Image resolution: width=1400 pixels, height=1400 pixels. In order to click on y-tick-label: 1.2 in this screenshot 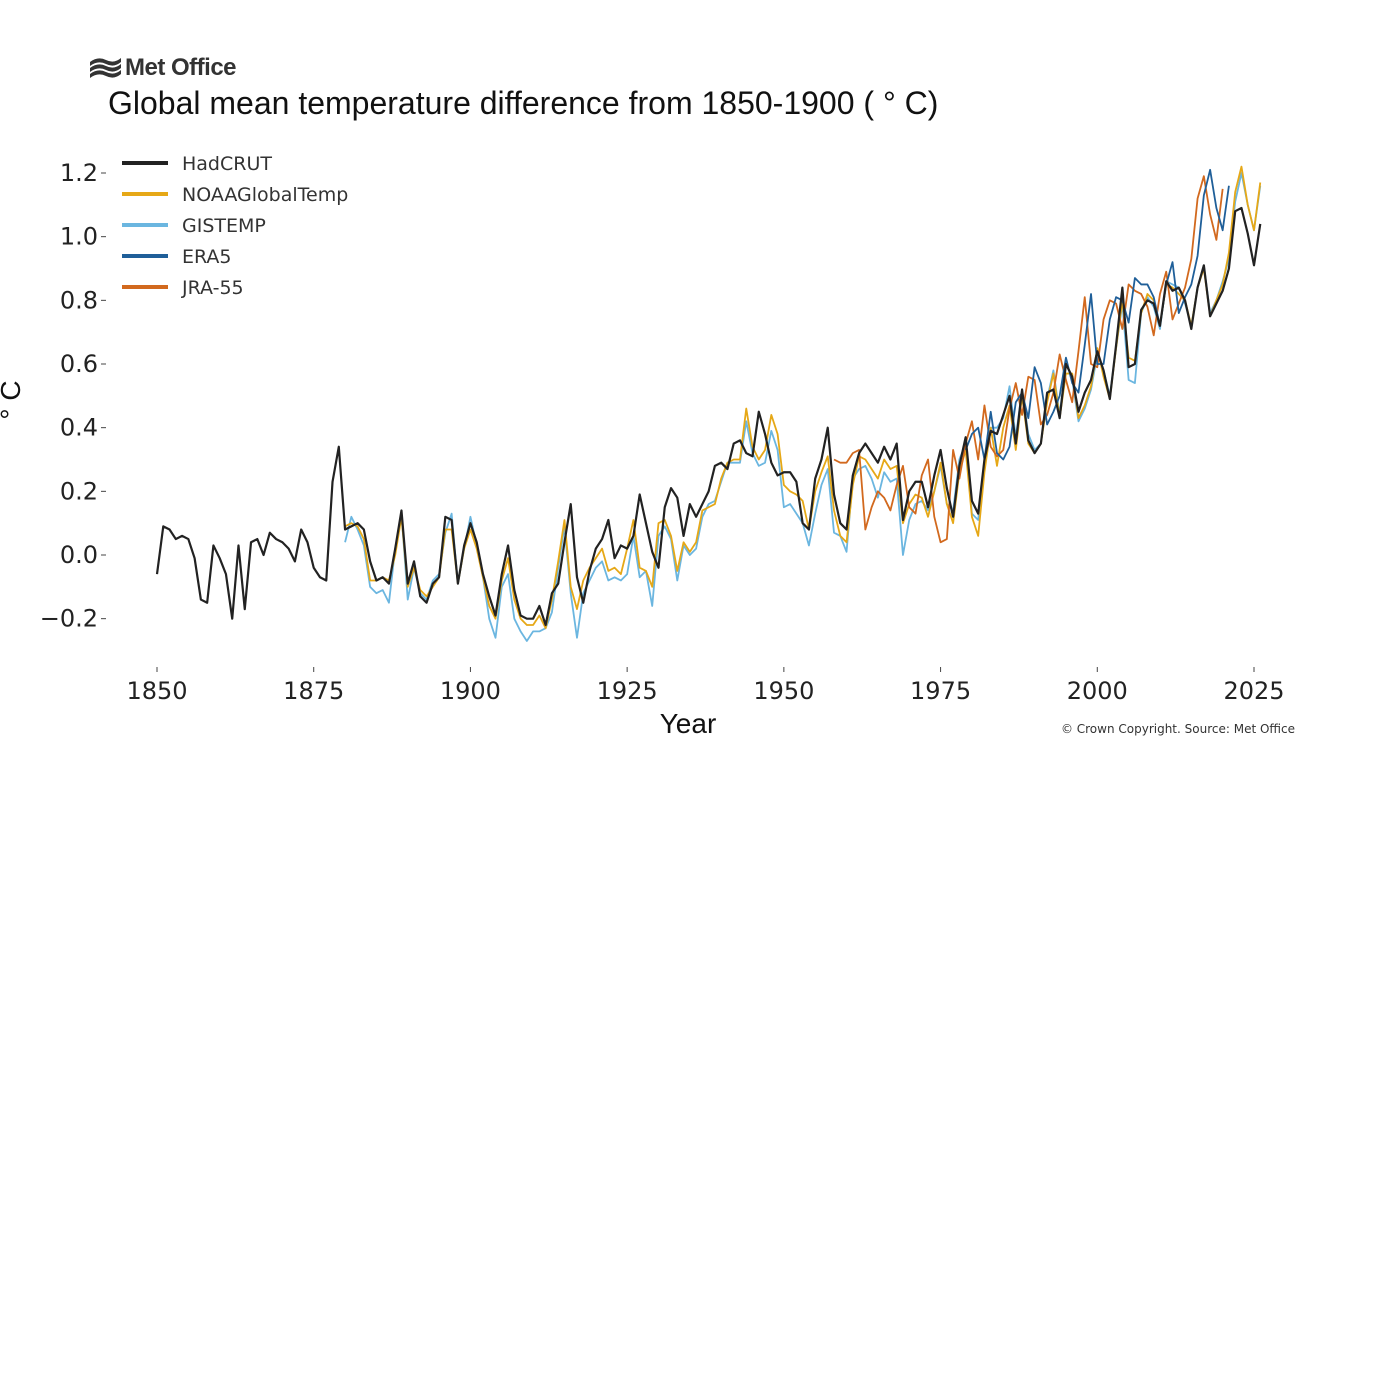, I will do `click(79, 173)`.